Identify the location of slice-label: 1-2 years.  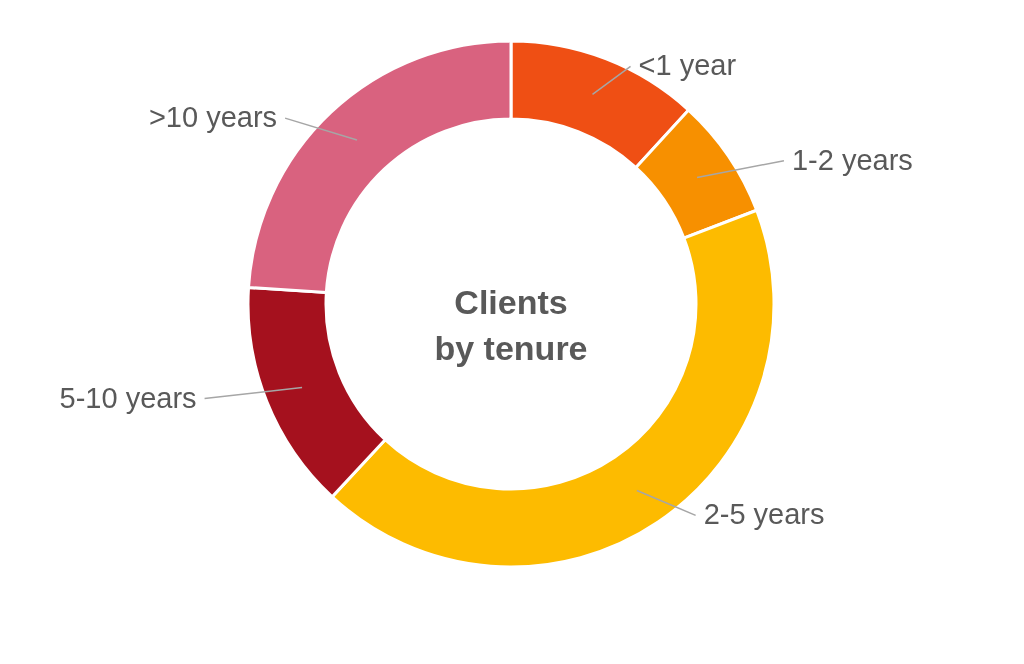
(852, 159).